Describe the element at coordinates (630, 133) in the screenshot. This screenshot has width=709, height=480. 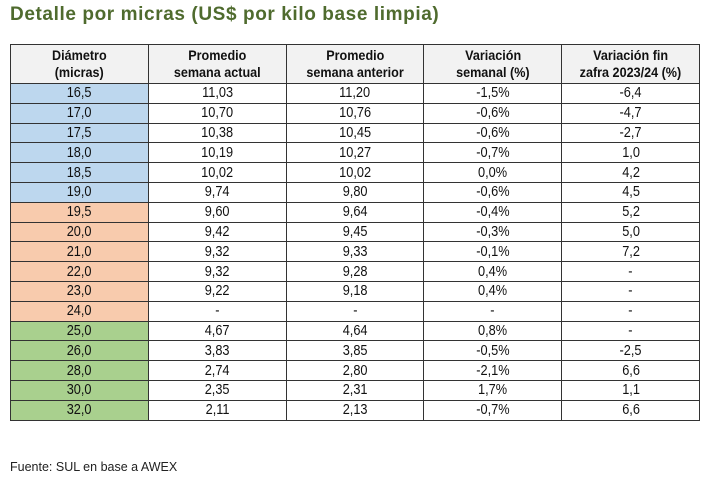
I see `cell-season-variation: -2,7` at that location.